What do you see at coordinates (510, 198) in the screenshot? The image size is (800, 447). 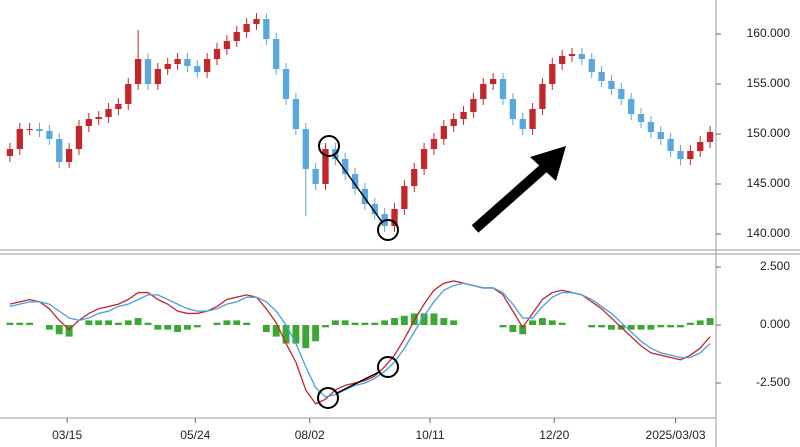 I see `arrow-shaft` at bounding box center [510, 198].